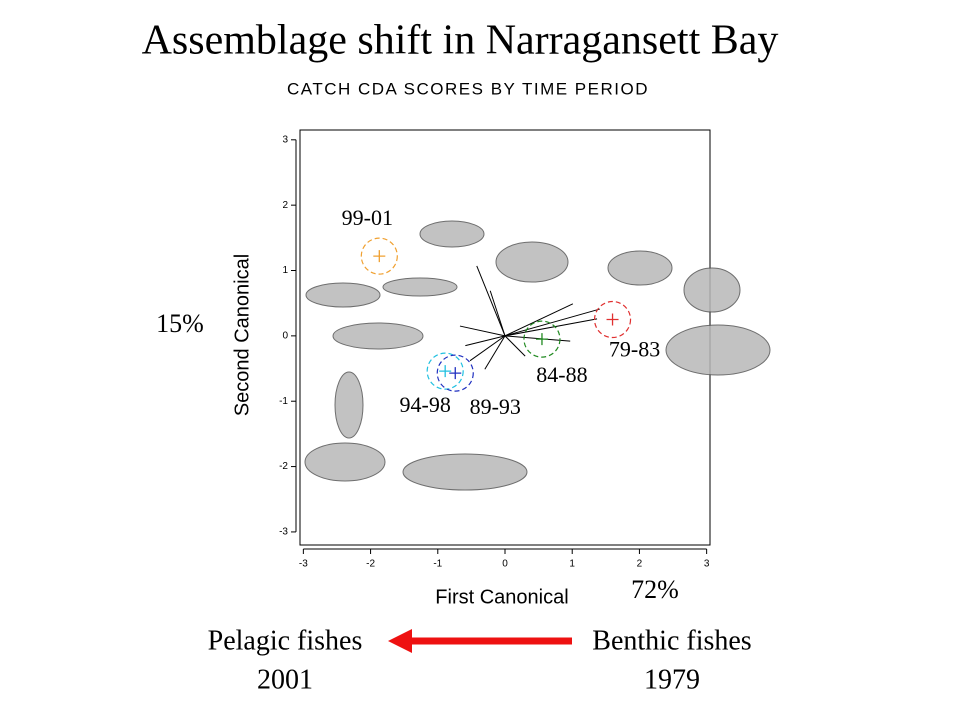  Describe the element at coordinates (285, 205) in the screenshot. I see `y-tick-label: 2` at that location.